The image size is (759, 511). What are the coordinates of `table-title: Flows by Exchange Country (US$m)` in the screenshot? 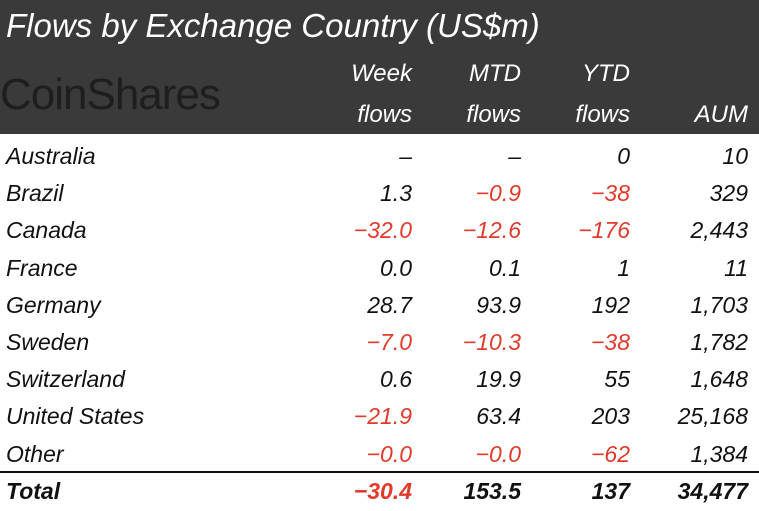 It's located at (273, 25).